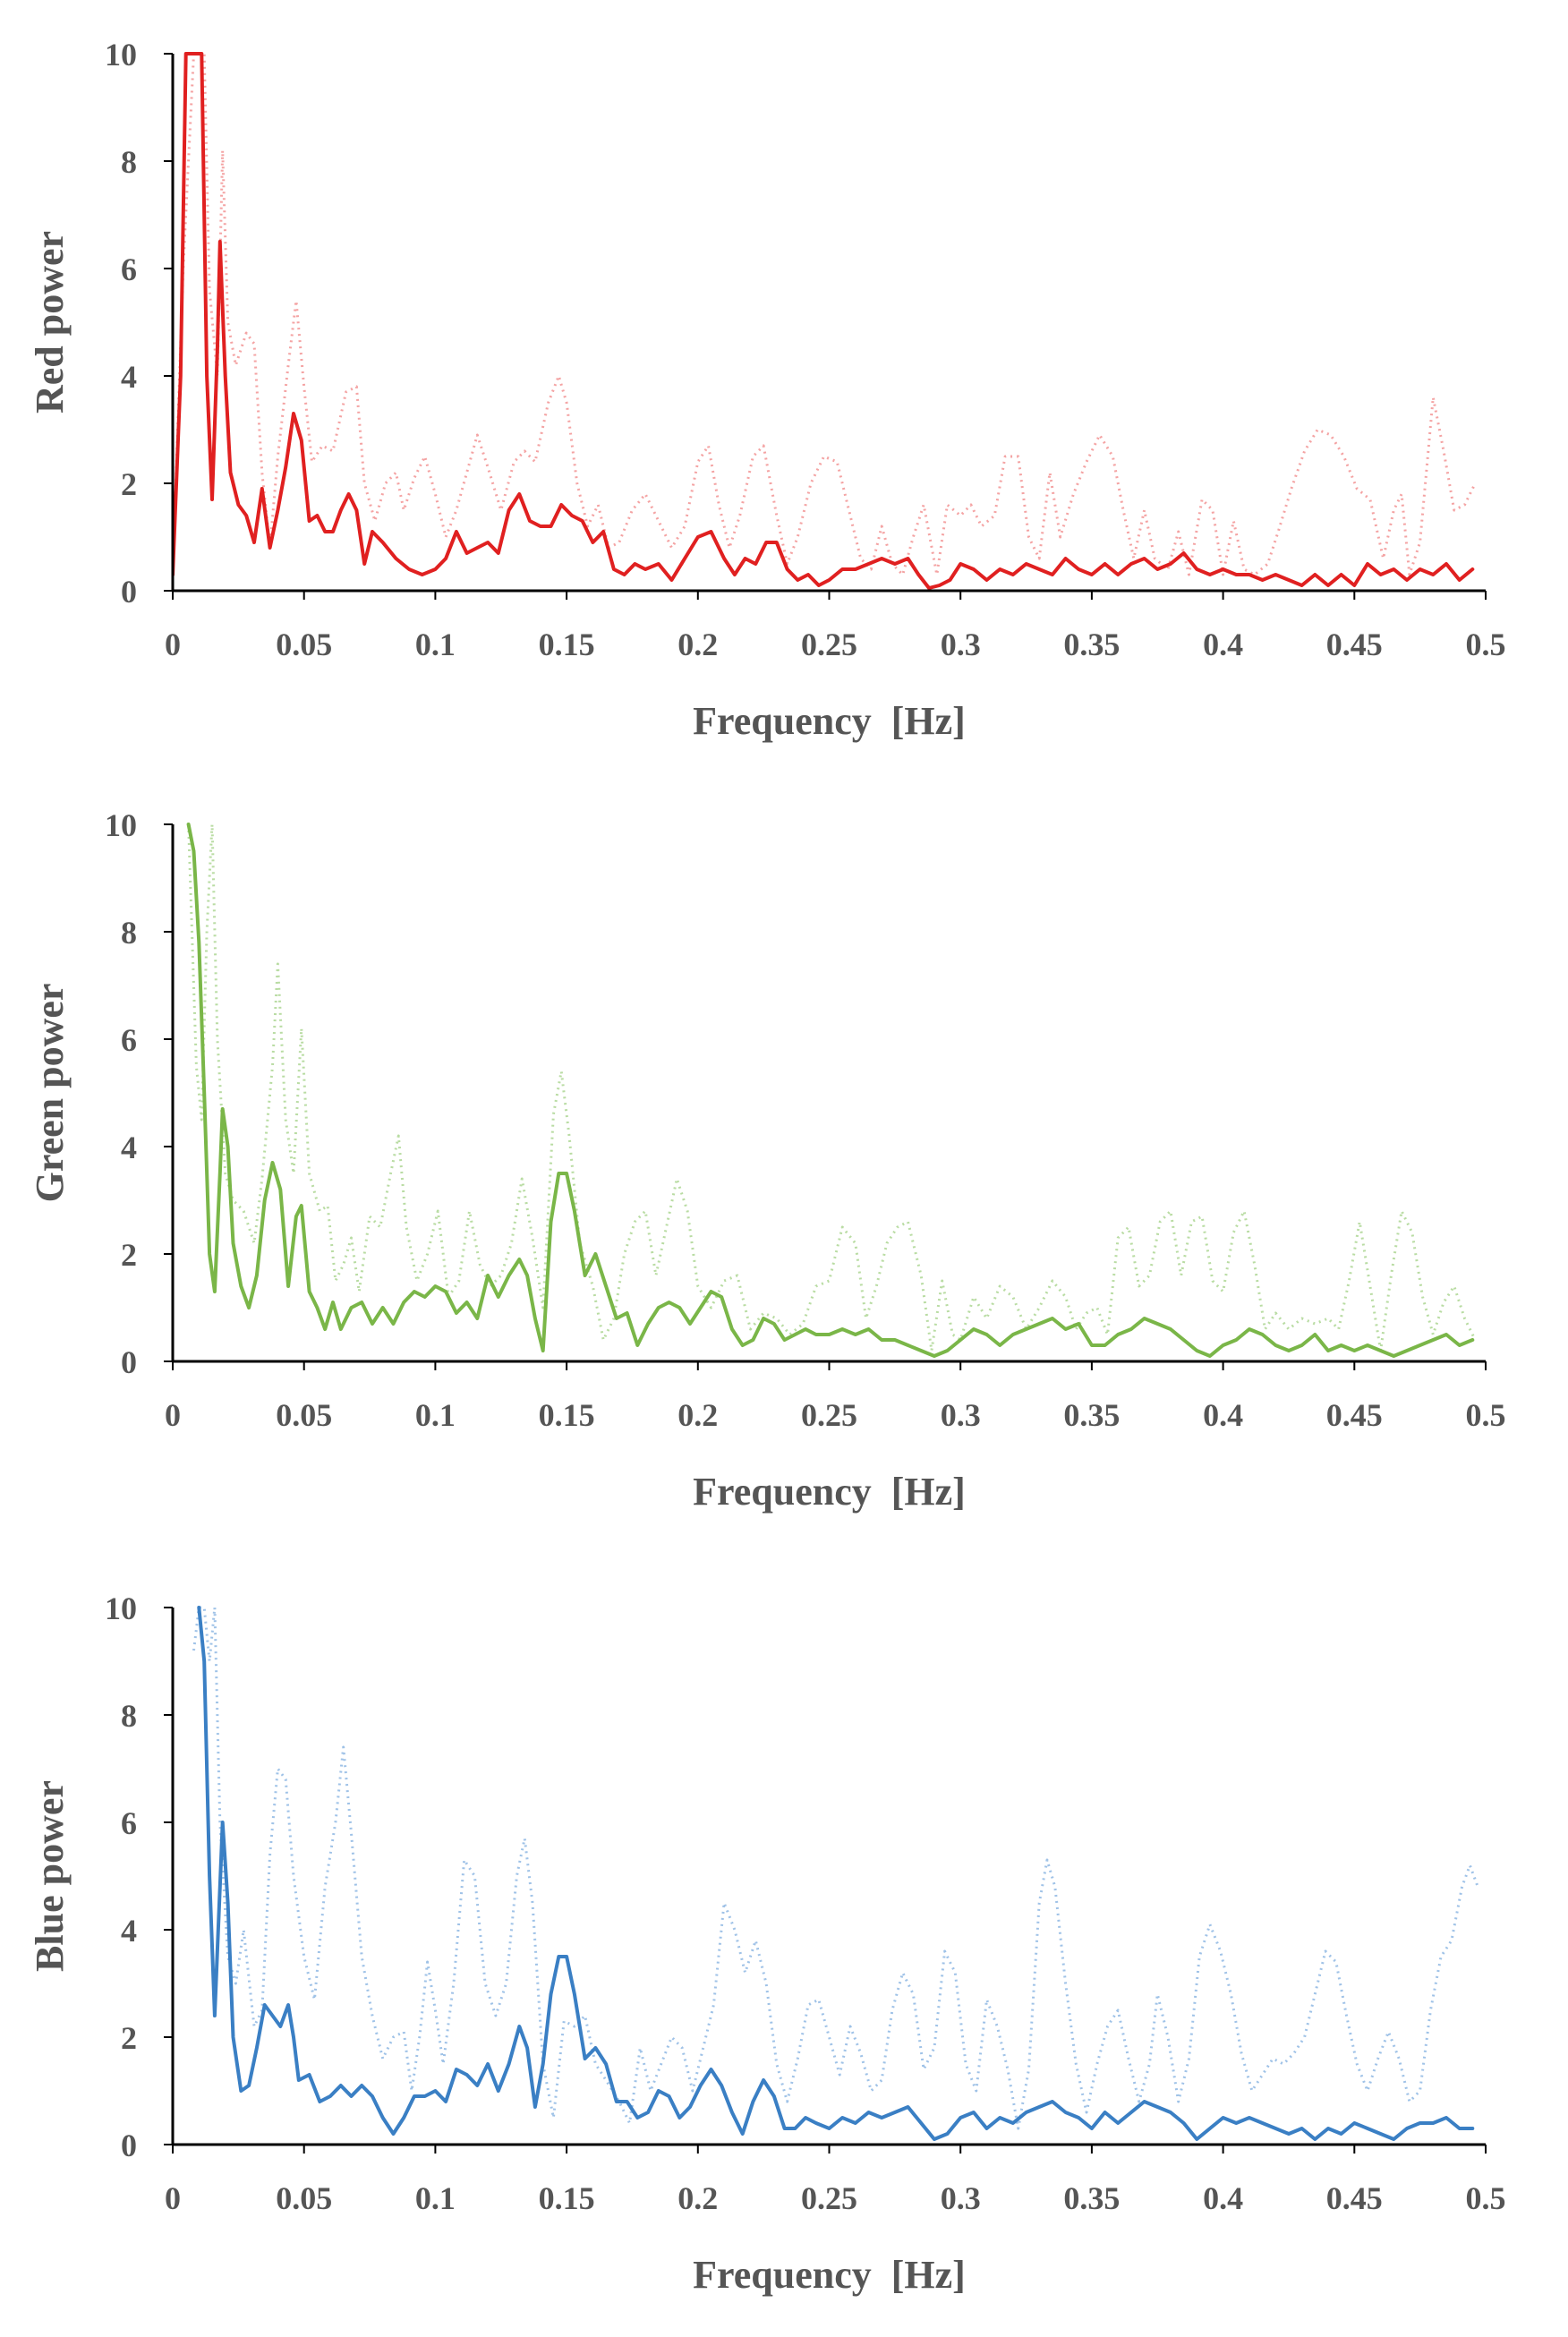 The height and width of the screenshot is (2337, 1568). Describe the element at coordinates (50, 1876) in the screenshot. I see `y-axis-title: Blue power` at that location.